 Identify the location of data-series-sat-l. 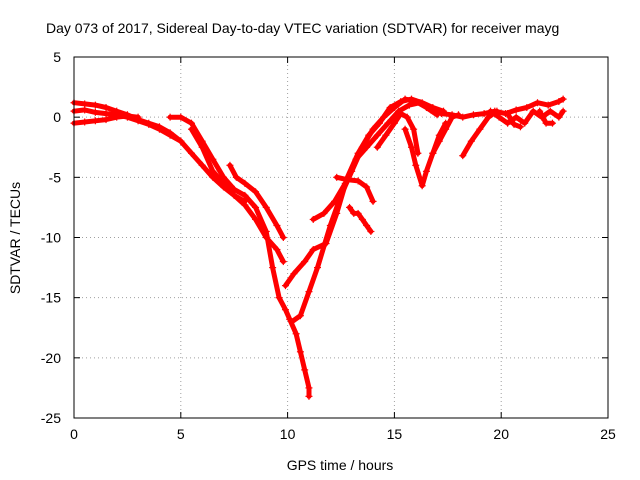
(397, 133).